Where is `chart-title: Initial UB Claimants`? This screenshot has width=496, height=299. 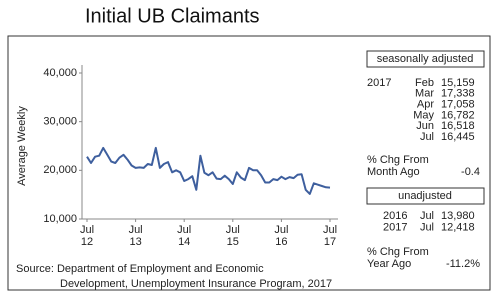 chart-title: Initial UB Claimants is located at coordinates (172, 16).